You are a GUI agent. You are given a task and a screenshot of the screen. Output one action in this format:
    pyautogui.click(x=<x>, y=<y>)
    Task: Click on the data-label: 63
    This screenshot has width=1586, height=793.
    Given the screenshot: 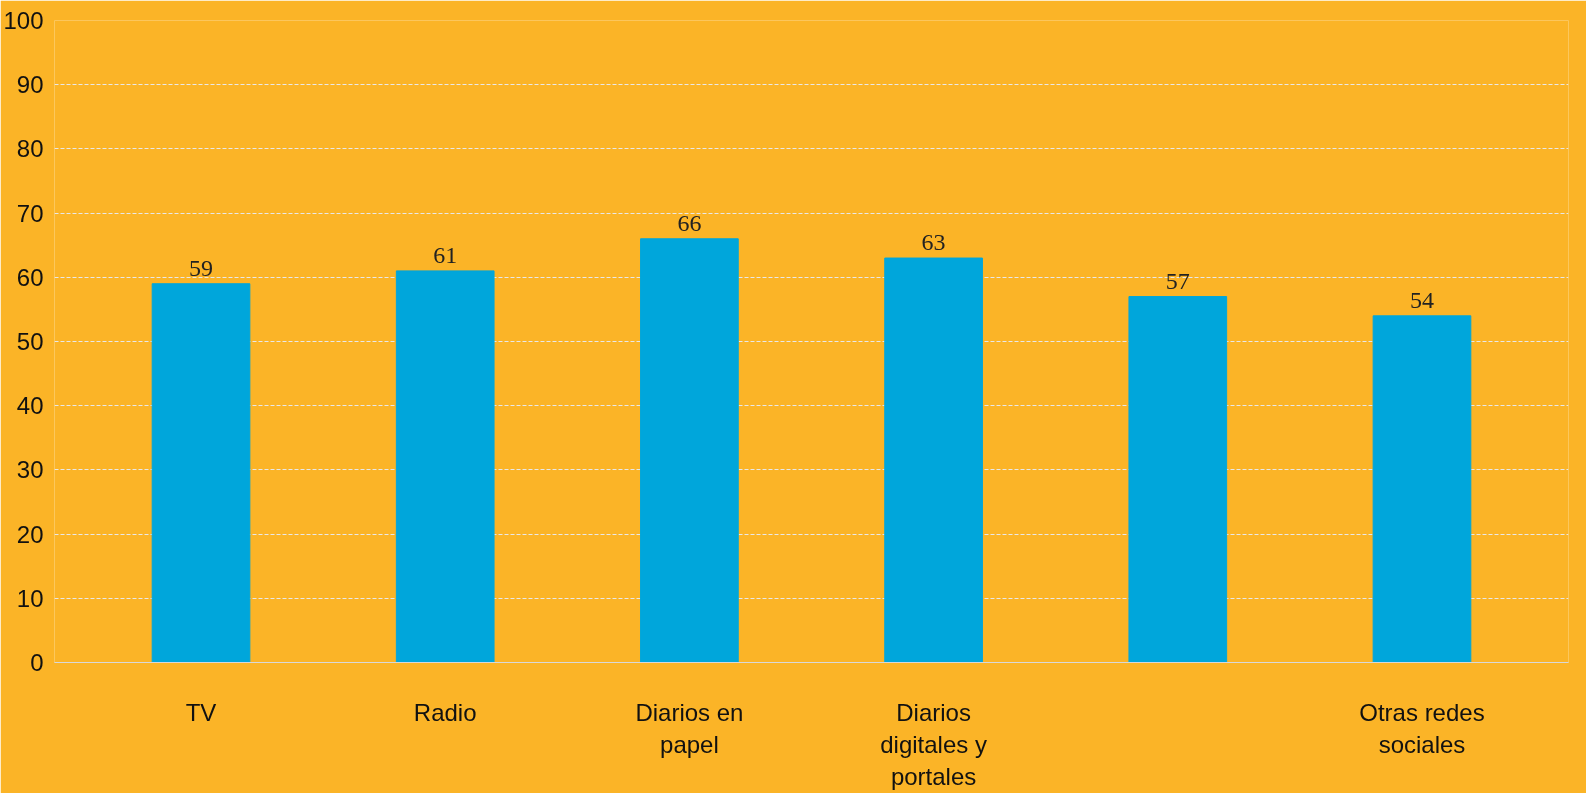 What is the action you would take?
    pyautogui.click(x=933, y=242)
    